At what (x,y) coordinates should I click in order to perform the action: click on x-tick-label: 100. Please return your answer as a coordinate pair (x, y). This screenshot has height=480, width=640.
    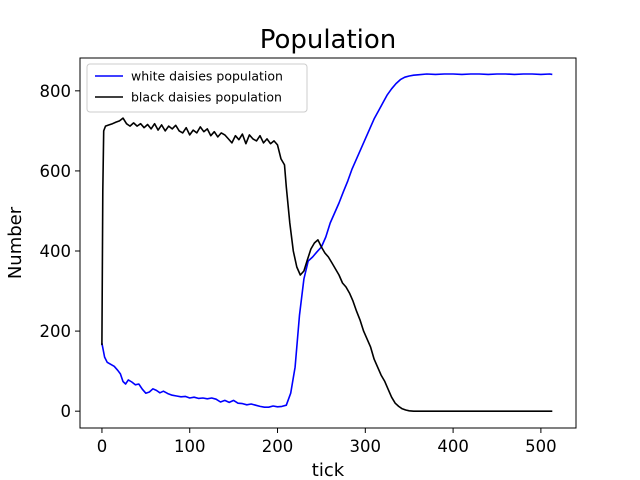
    Looking at the image, I should click on (190, 446).